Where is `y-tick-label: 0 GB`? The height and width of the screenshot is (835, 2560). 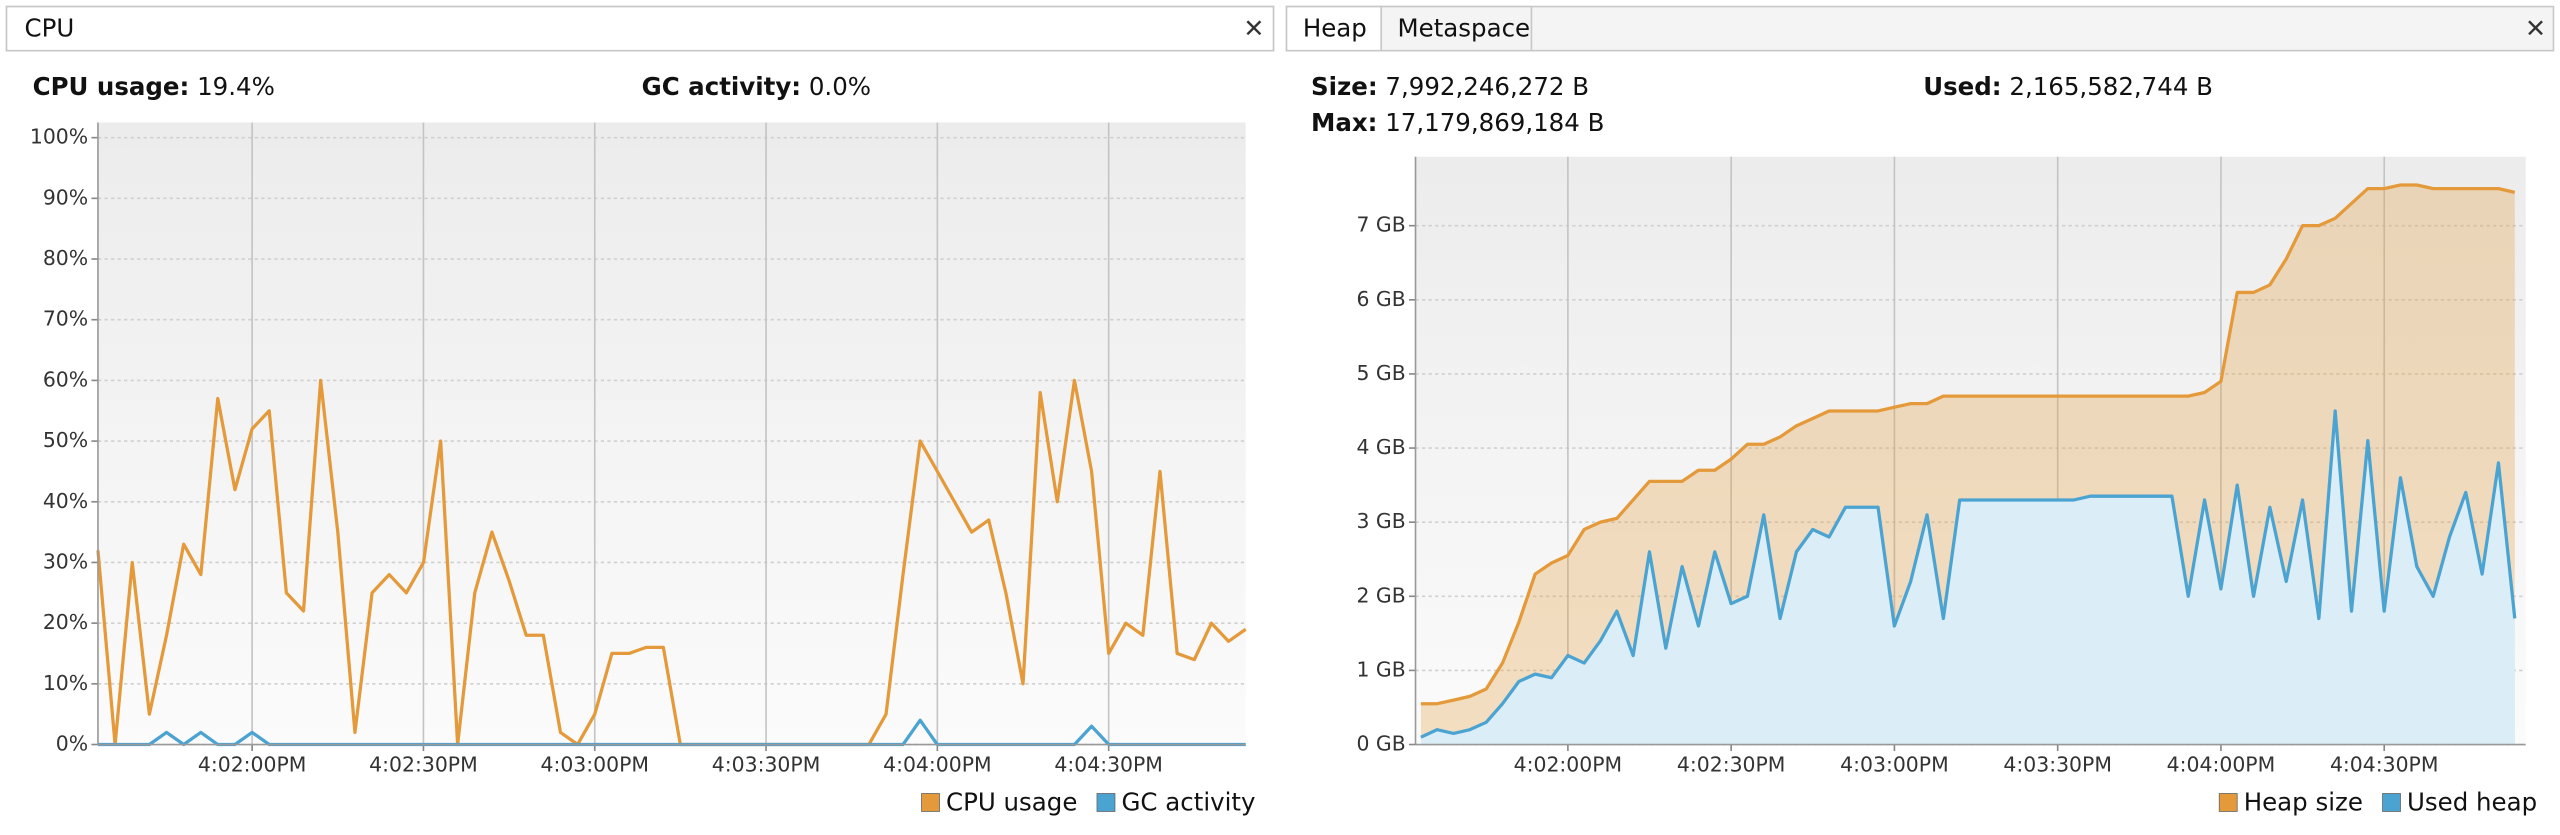 y-tick-label: 0 GB is located at coordinates (1380, 744).